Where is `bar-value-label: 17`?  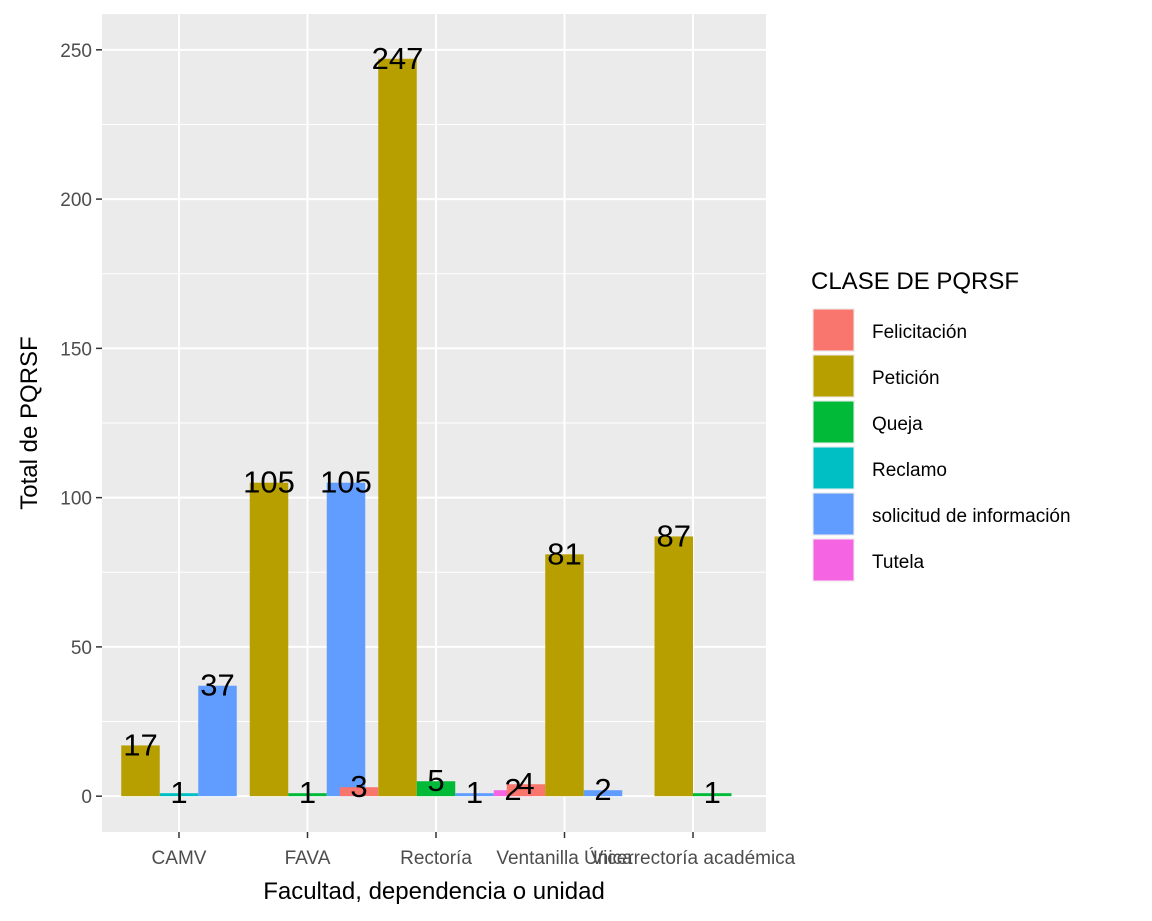 bar-value-label: 17 is located at coordinates (140, 744).